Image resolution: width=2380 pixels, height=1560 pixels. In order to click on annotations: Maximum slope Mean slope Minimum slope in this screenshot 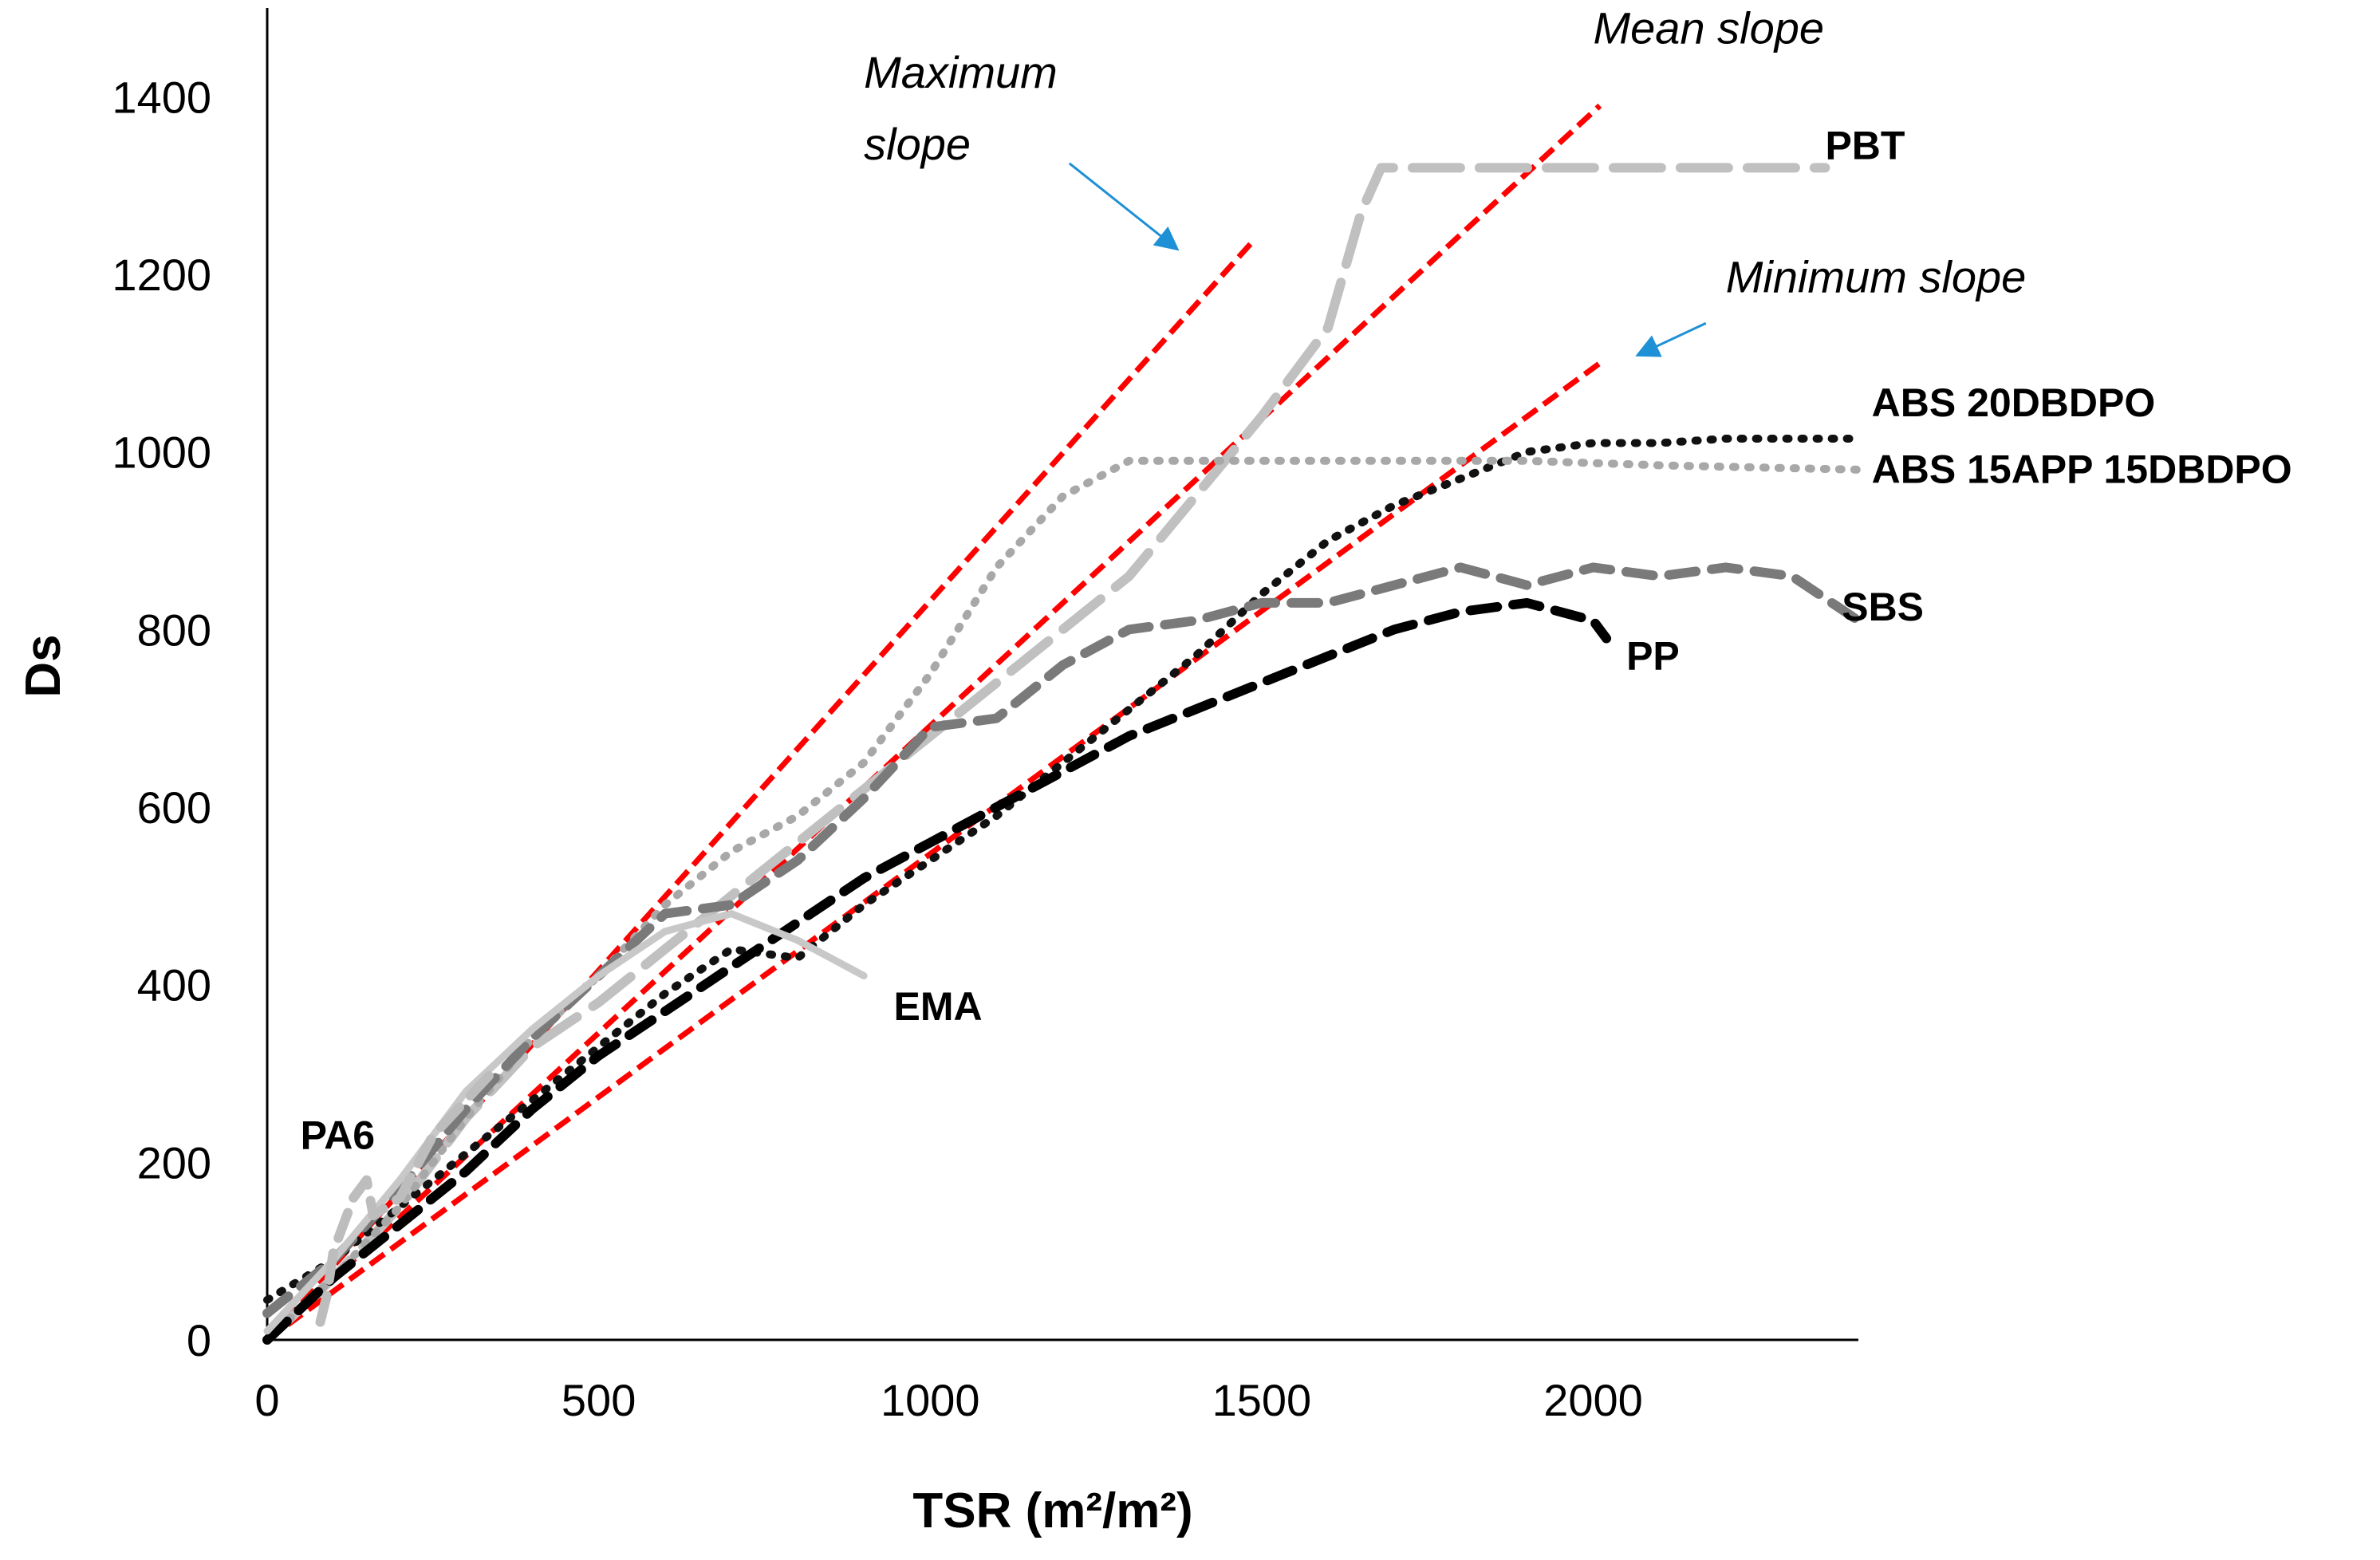, I will do `click(1445, 180)`.